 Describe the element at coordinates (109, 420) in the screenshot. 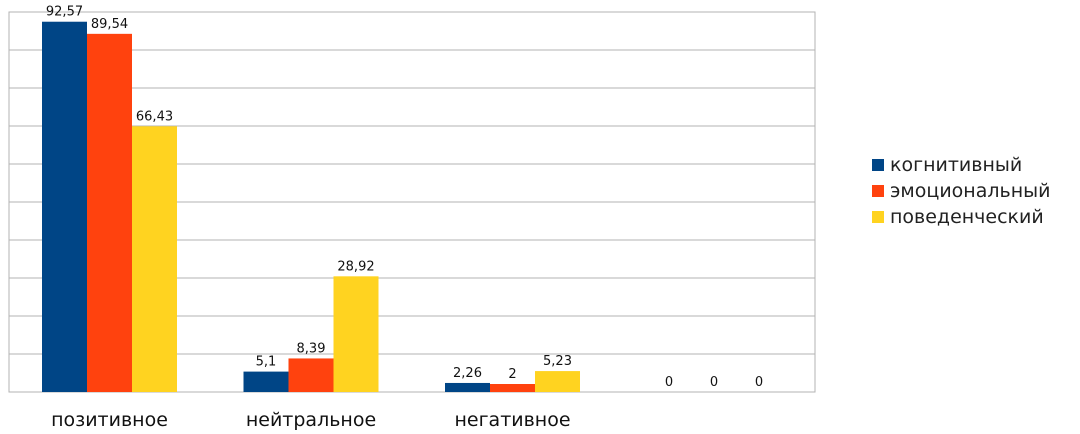

I see `category-label: позитивное` at that location.